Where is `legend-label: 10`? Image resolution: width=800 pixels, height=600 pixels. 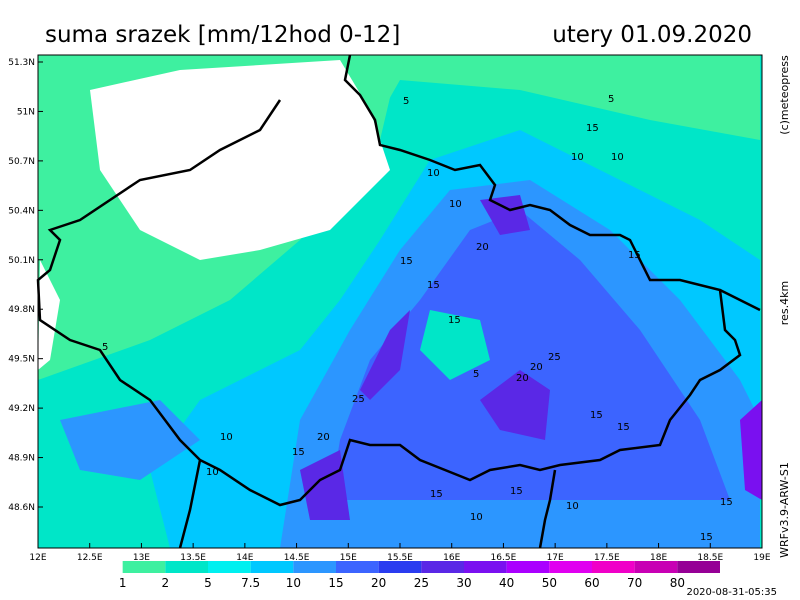
legend-label: 10 is located at coordinates (293, 583).